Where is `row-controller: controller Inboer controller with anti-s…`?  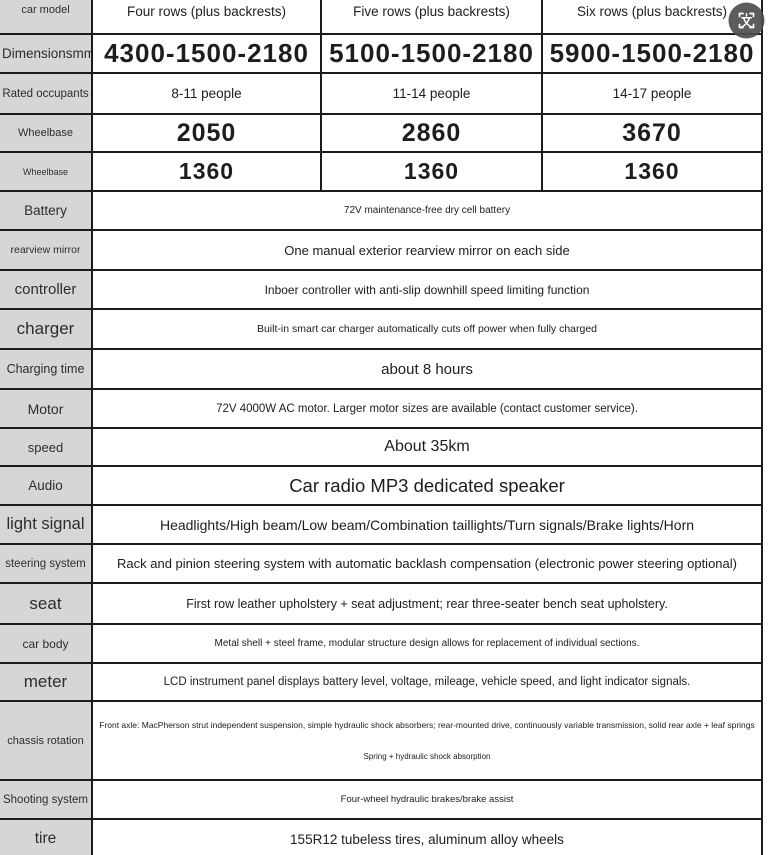 row-controller: controller Inboer controller with anti-s… is located at coordinates (381, 289).